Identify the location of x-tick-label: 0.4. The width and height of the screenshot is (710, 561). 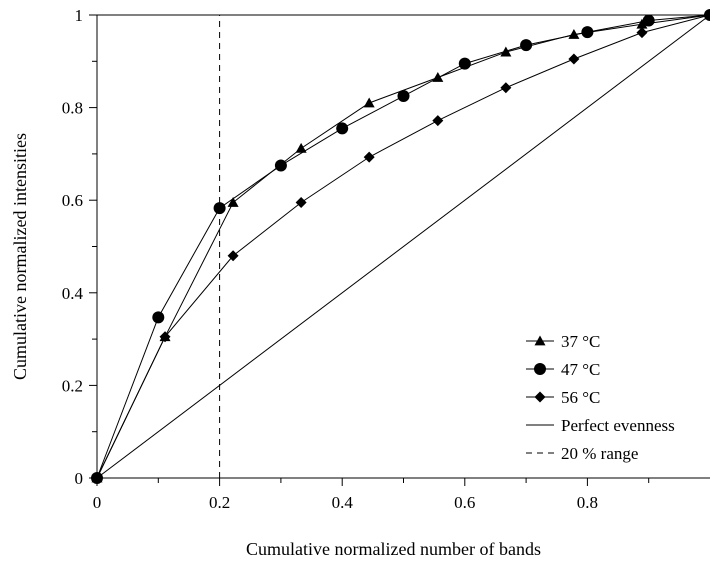
(343, 502).